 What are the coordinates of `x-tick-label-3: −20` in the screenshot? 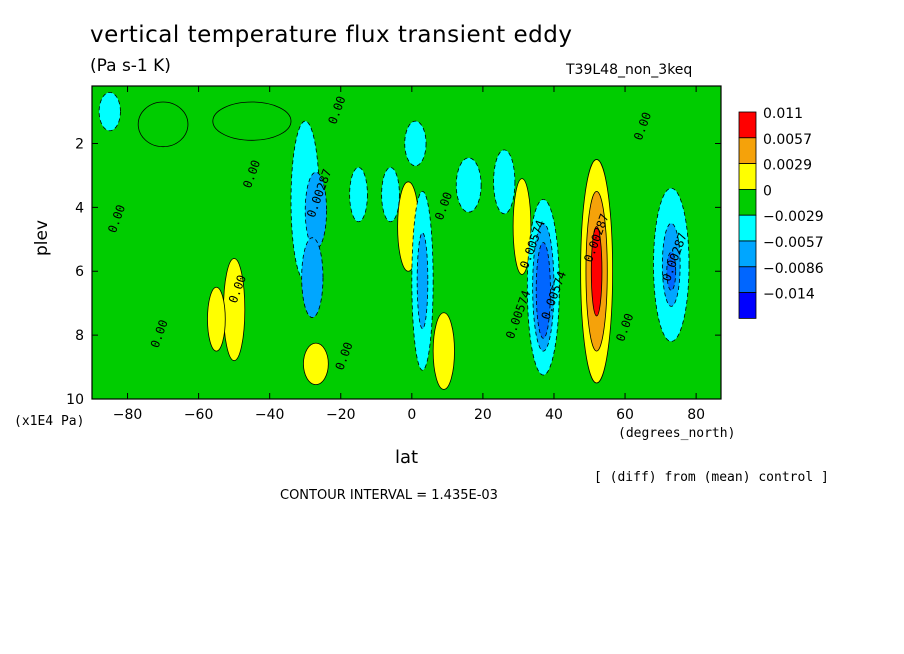 It's located at (341, 415).